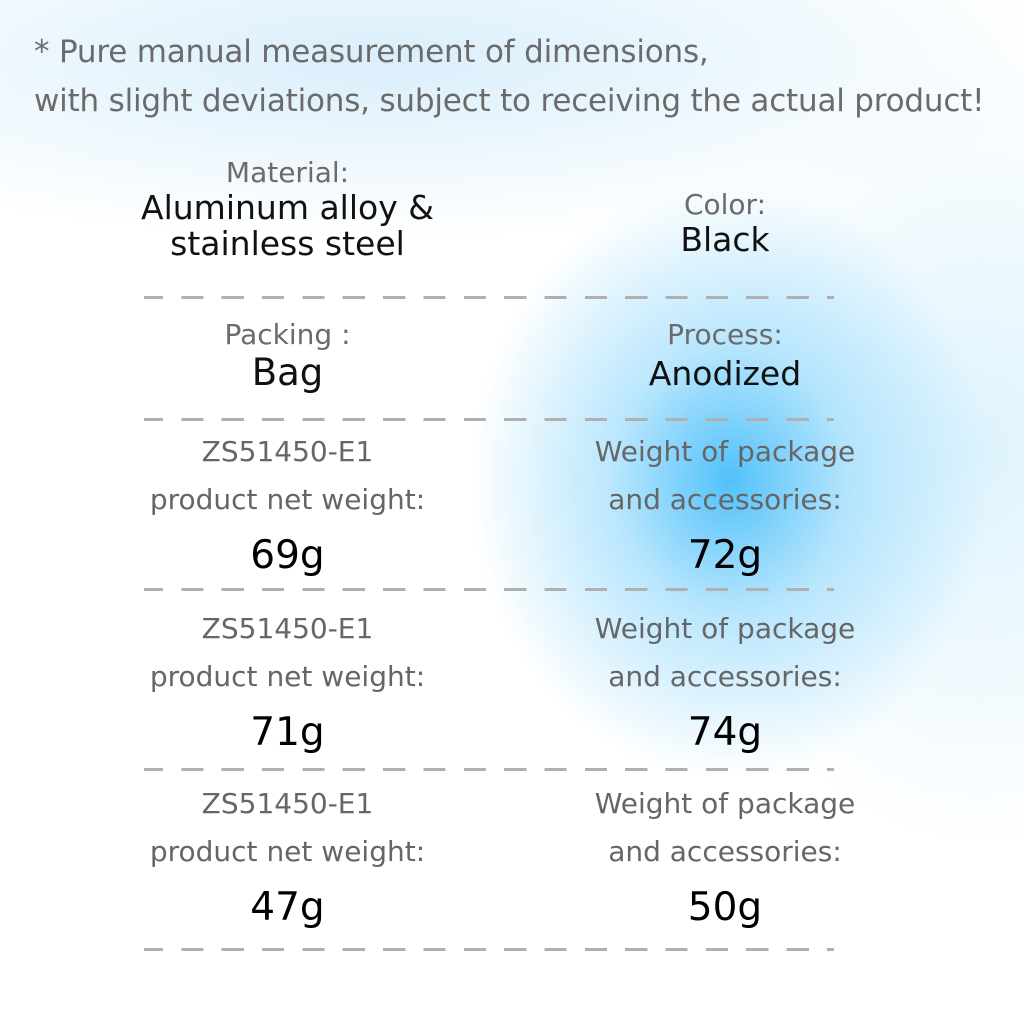 This screenshot has width=1024, height=1024. I want to click on package-weight-block: Weight of package and accessories: 74g, so click(725, 682).